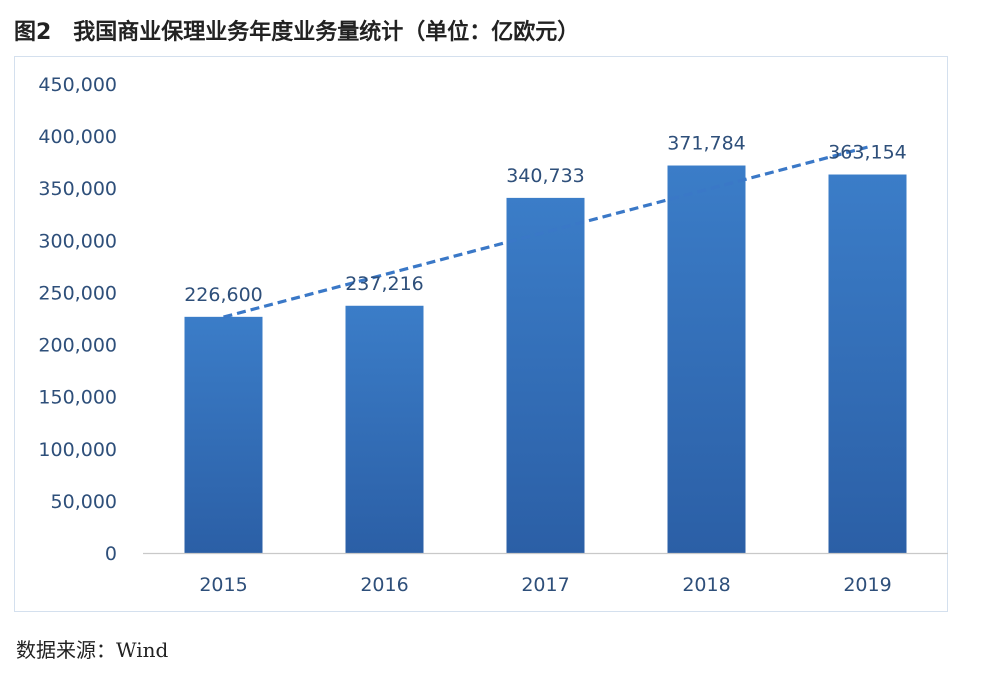 The width and height of the screenshot is (986, 678). Describe the element at coordinates (223, 585) in the screenshot. I see `x-tick-label: 2015` at that location.